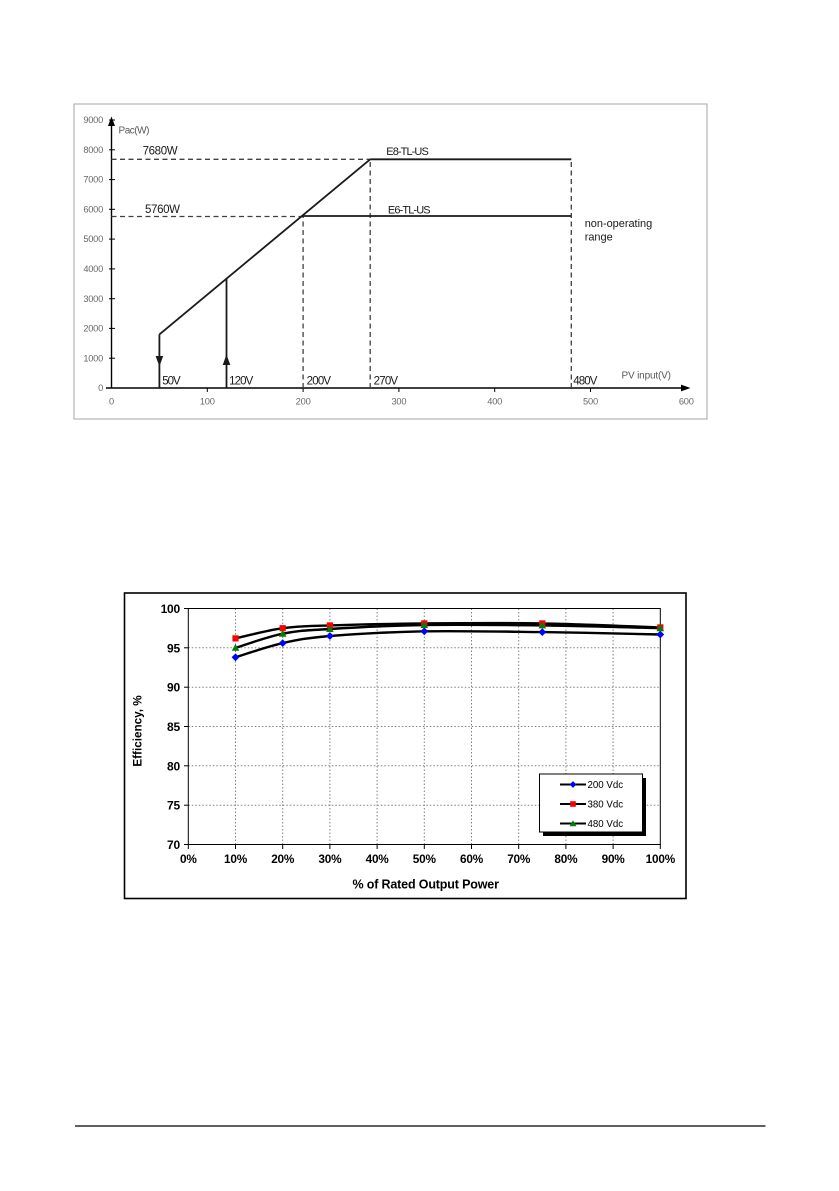 The height and width of the screenshot is (1191, 839). What do you see at coordinates (686, 401) in the screenshot?
I see `svg-text: 600` at bounding box center [686, 401].